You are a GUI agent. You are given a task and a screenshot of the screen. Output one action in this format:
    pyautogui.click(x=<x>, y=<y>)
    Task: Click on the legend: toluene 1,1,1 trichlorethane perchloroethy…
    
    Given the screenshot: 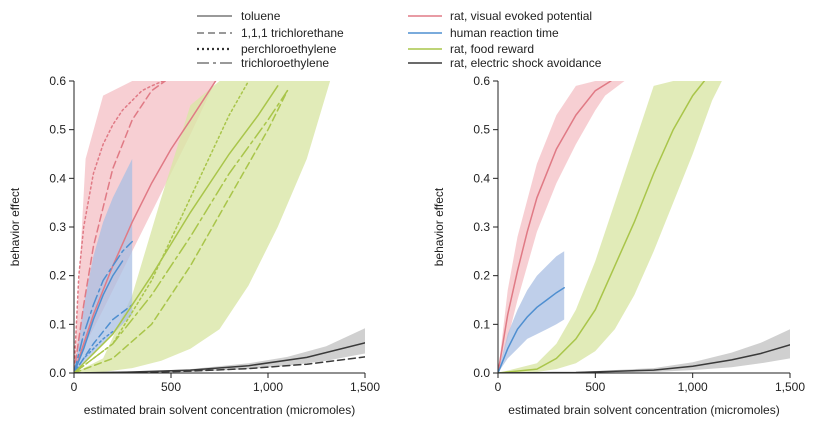 What is the action you would take?
    pyautogui.click(x=399, y=39)
    